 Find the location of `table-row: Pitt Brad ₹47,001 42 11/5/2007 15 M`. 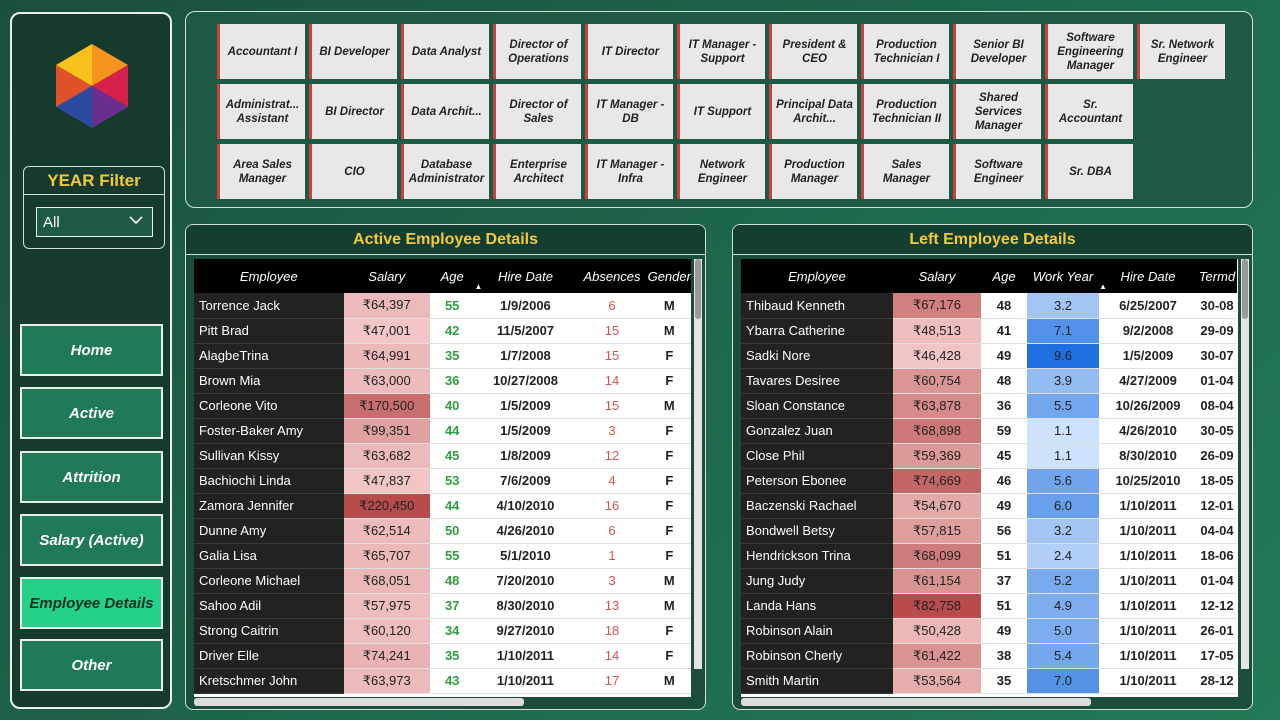

table-row: Pitt Brad ₹47,001 42 11/5/2007 15 M is located at coordinates (442, 331).